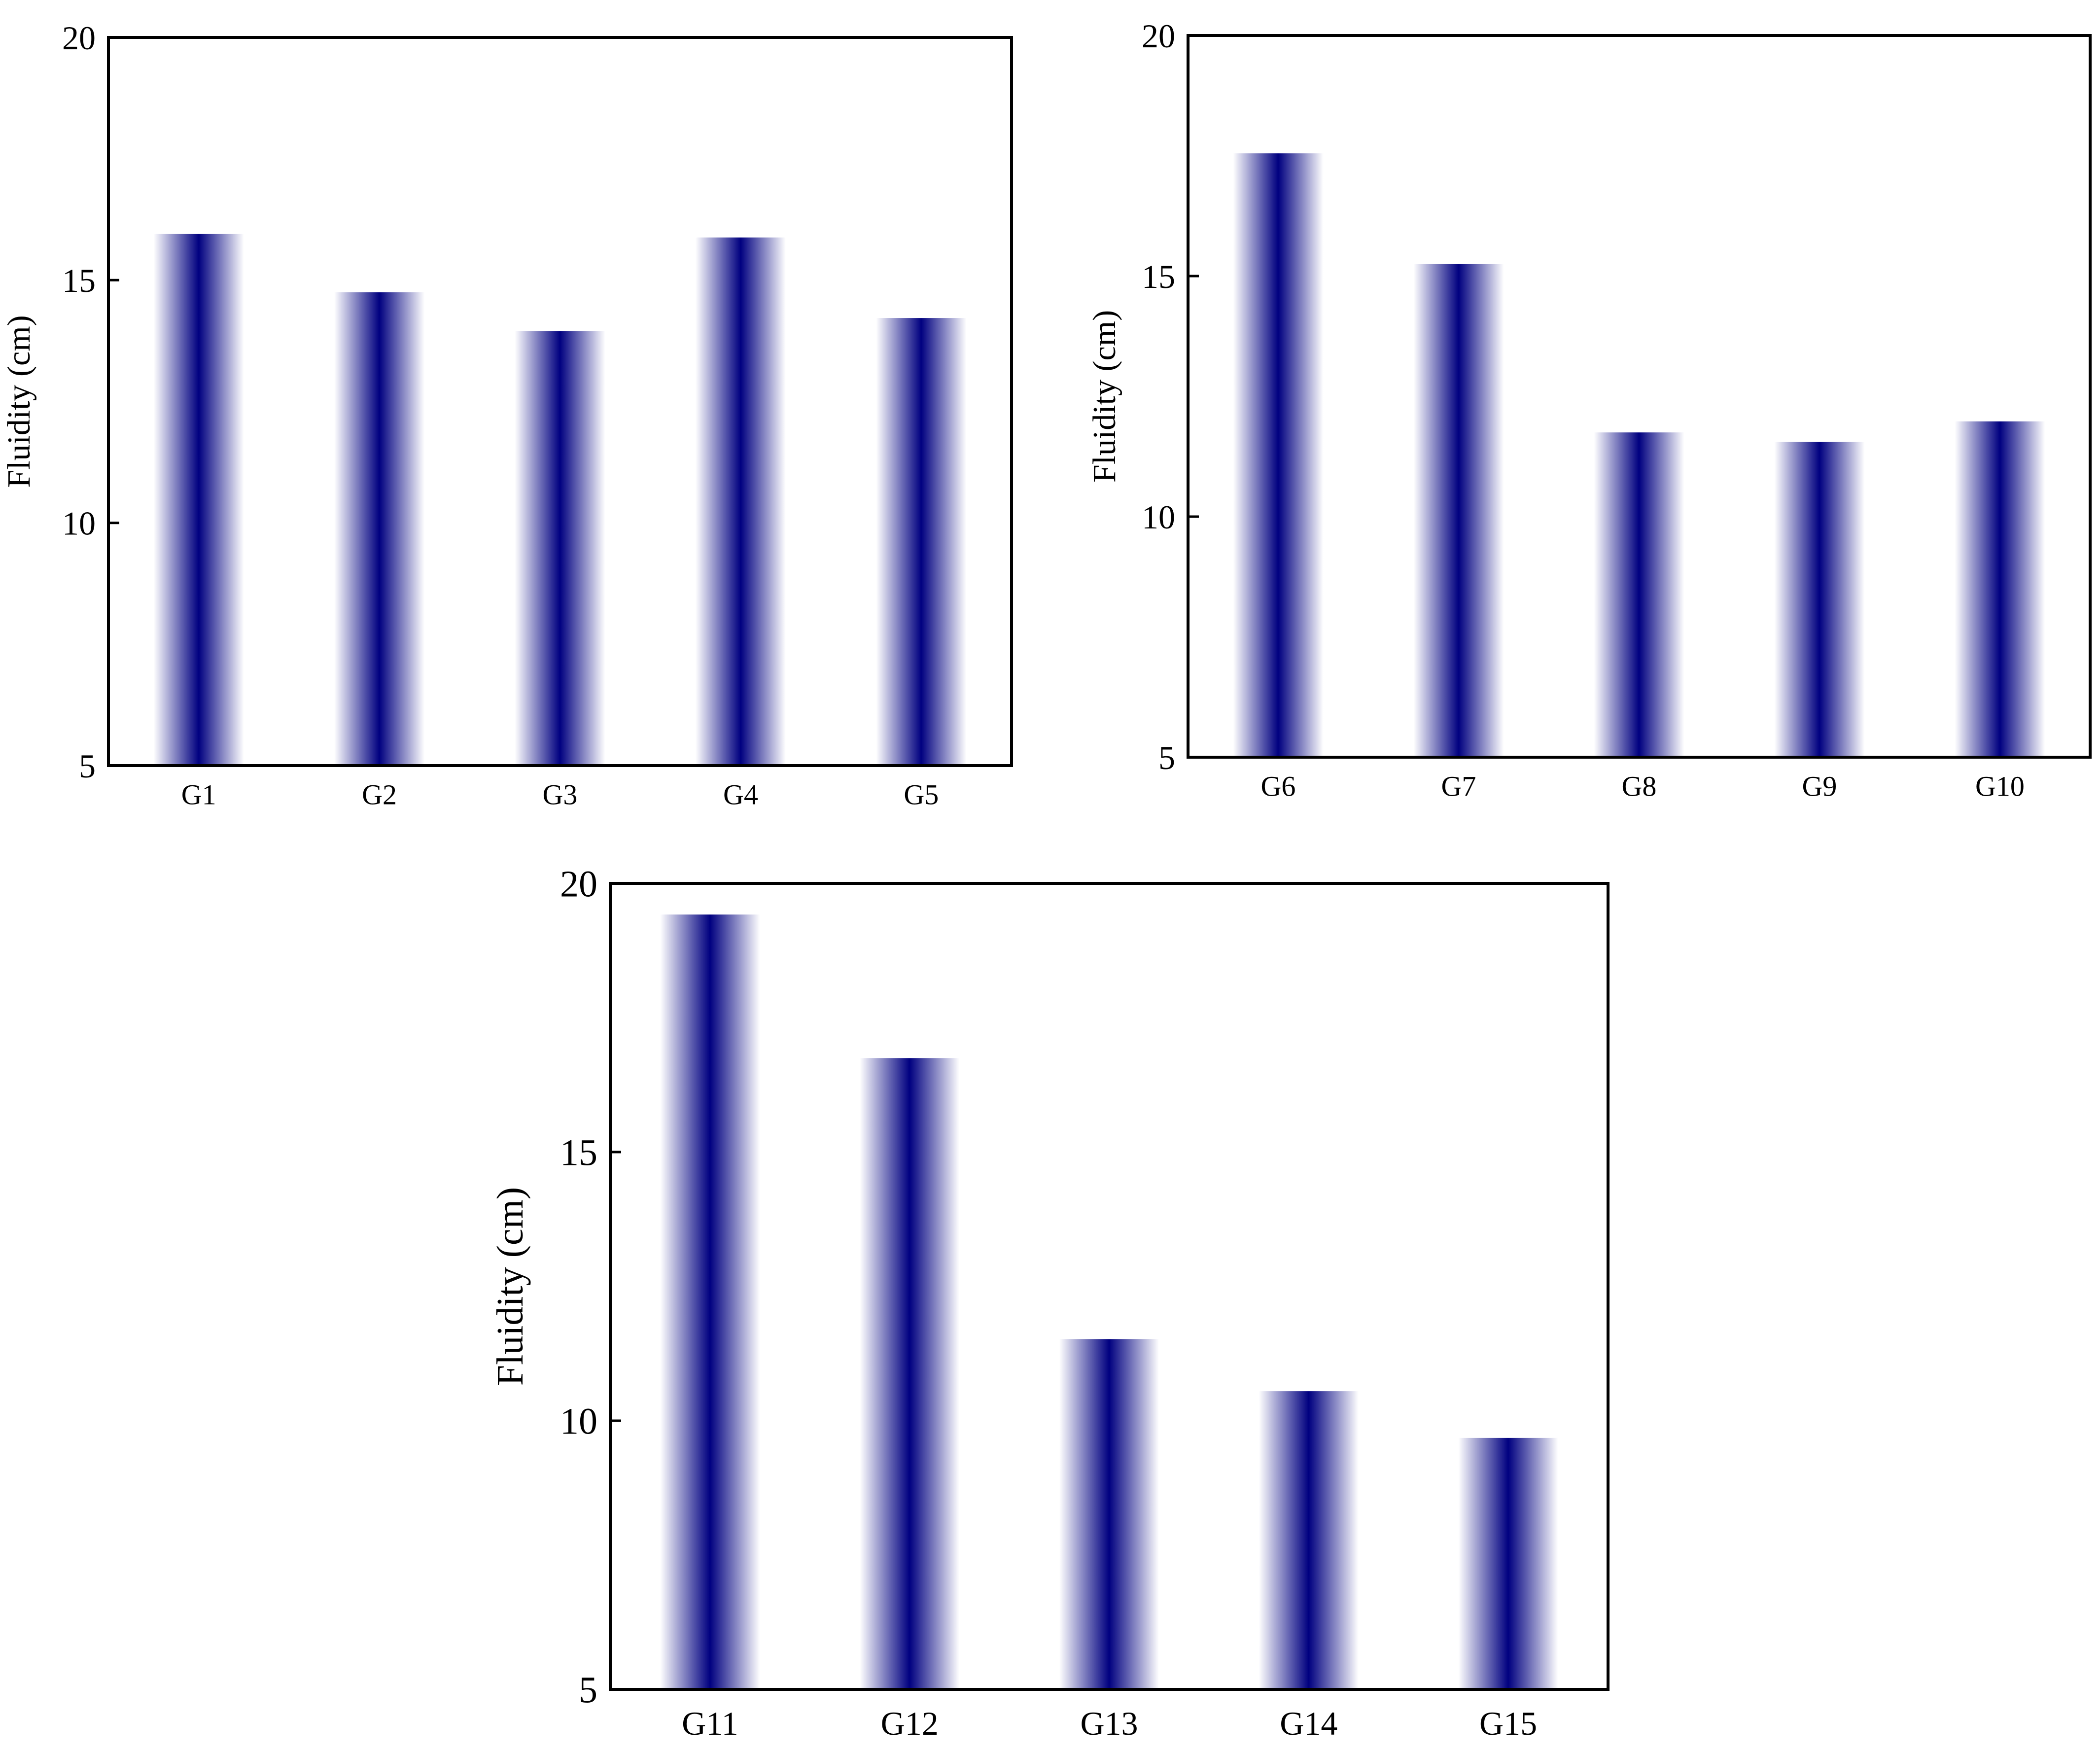  Describe the element at coordinates (1639, 595) in the screenshot. I see `bar-g8` at that location.